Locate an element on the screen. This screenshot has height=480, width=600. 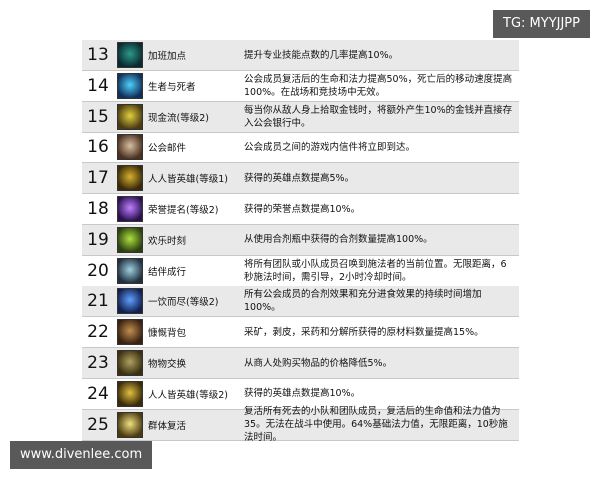
perk-description: 获得的英雄点数提高5%。 is located at coordinates (299, 178).